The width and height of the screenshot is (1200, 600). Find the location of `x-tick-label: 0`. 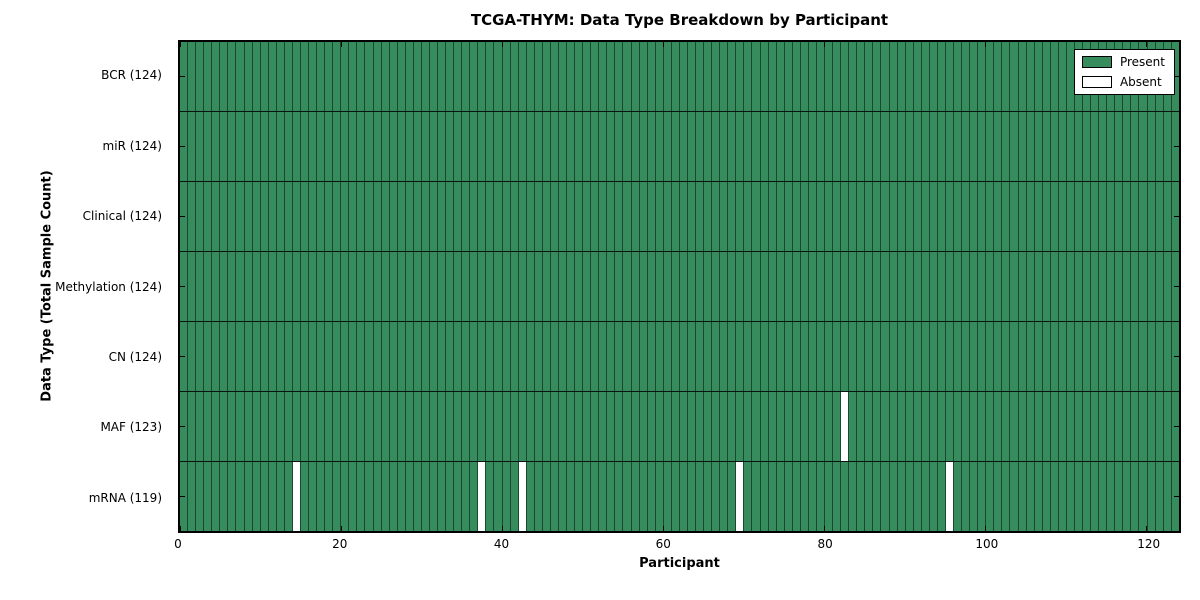

x-tick-label: 0 is located at coordinates (178, 544).